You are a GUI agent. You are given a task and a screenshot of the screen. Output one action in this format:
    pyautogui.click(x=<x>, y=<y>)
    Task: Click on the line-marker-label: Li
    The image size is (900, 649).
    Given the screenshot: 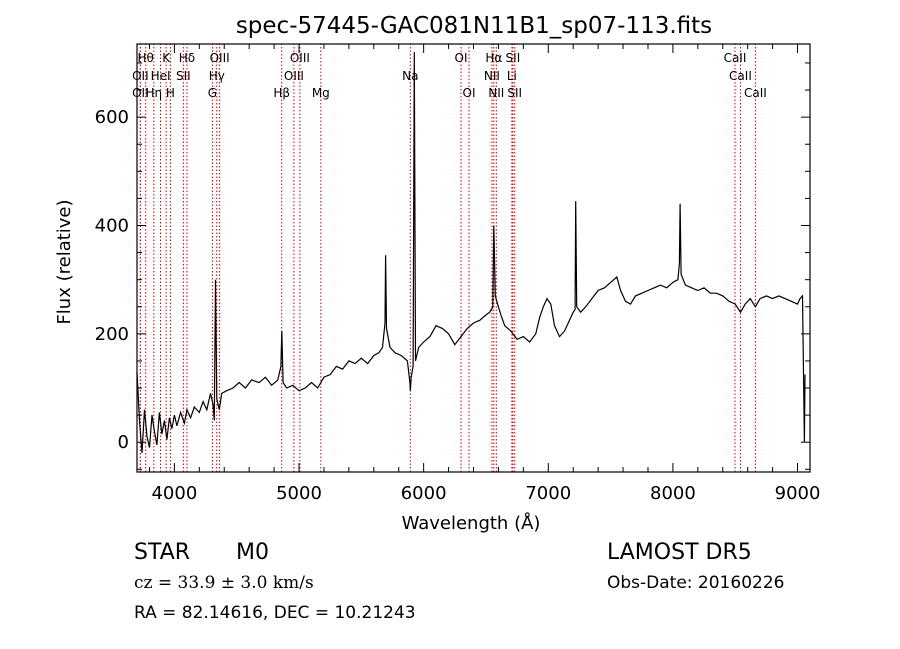 What is the action you would take?
    pyautogui.click(x=512, y=76)
    